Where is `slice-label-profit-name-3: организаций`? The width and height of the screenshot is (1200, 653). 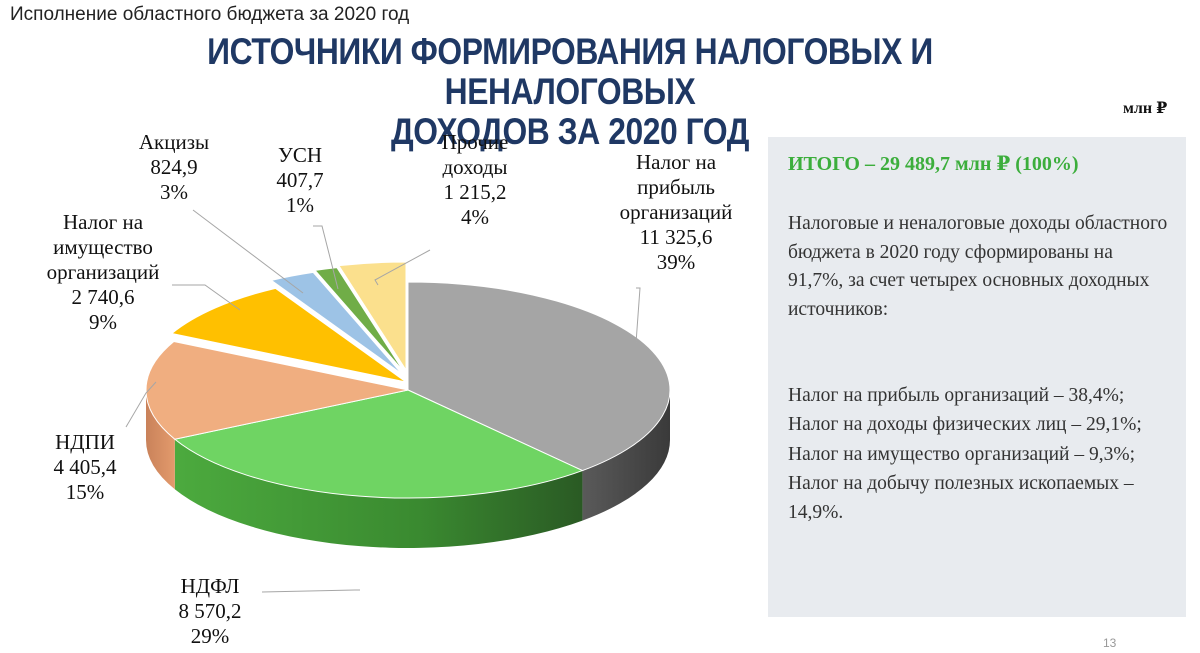
slice-label-profit-name-3: организаций is located at coordinates (676, 212).